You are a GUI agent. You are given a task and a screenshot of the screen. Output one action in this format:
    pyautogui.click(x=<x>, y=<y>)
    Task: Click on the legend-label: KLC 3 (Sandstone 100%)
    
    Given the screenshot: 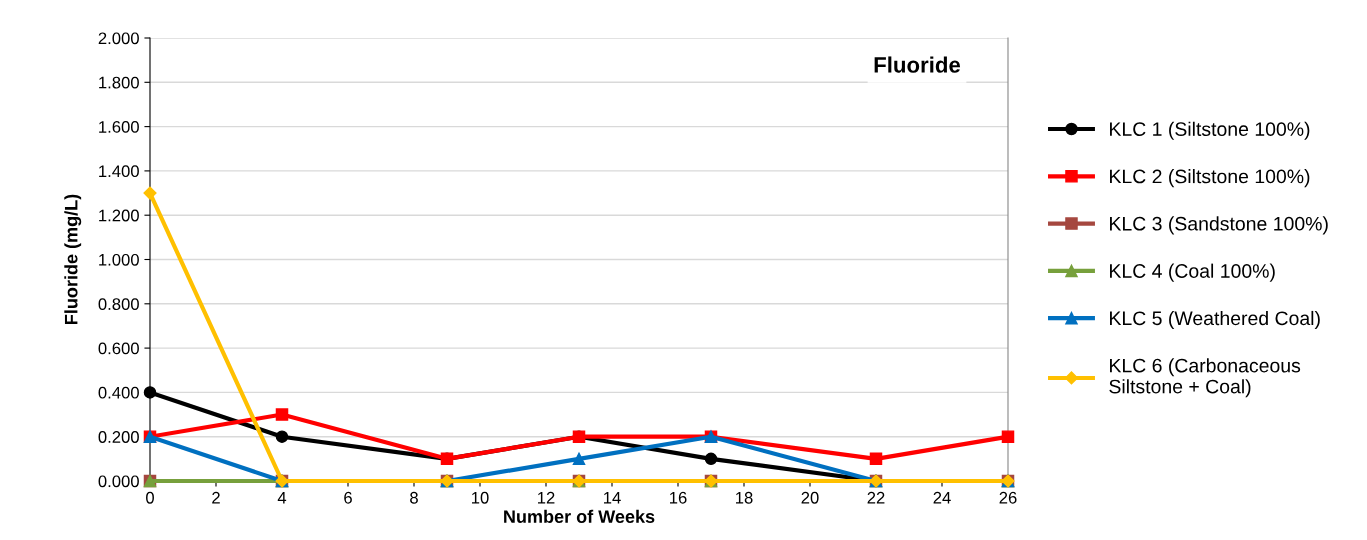 What is the action you would take?
    pyautogui.click(x=1219, y=225)
    